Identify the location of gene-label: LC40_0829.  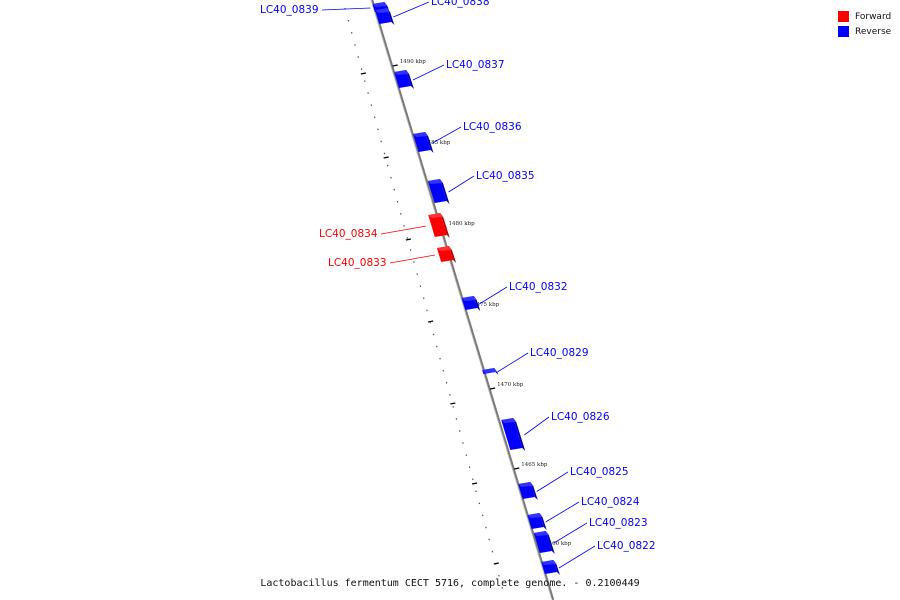
(559, 353).